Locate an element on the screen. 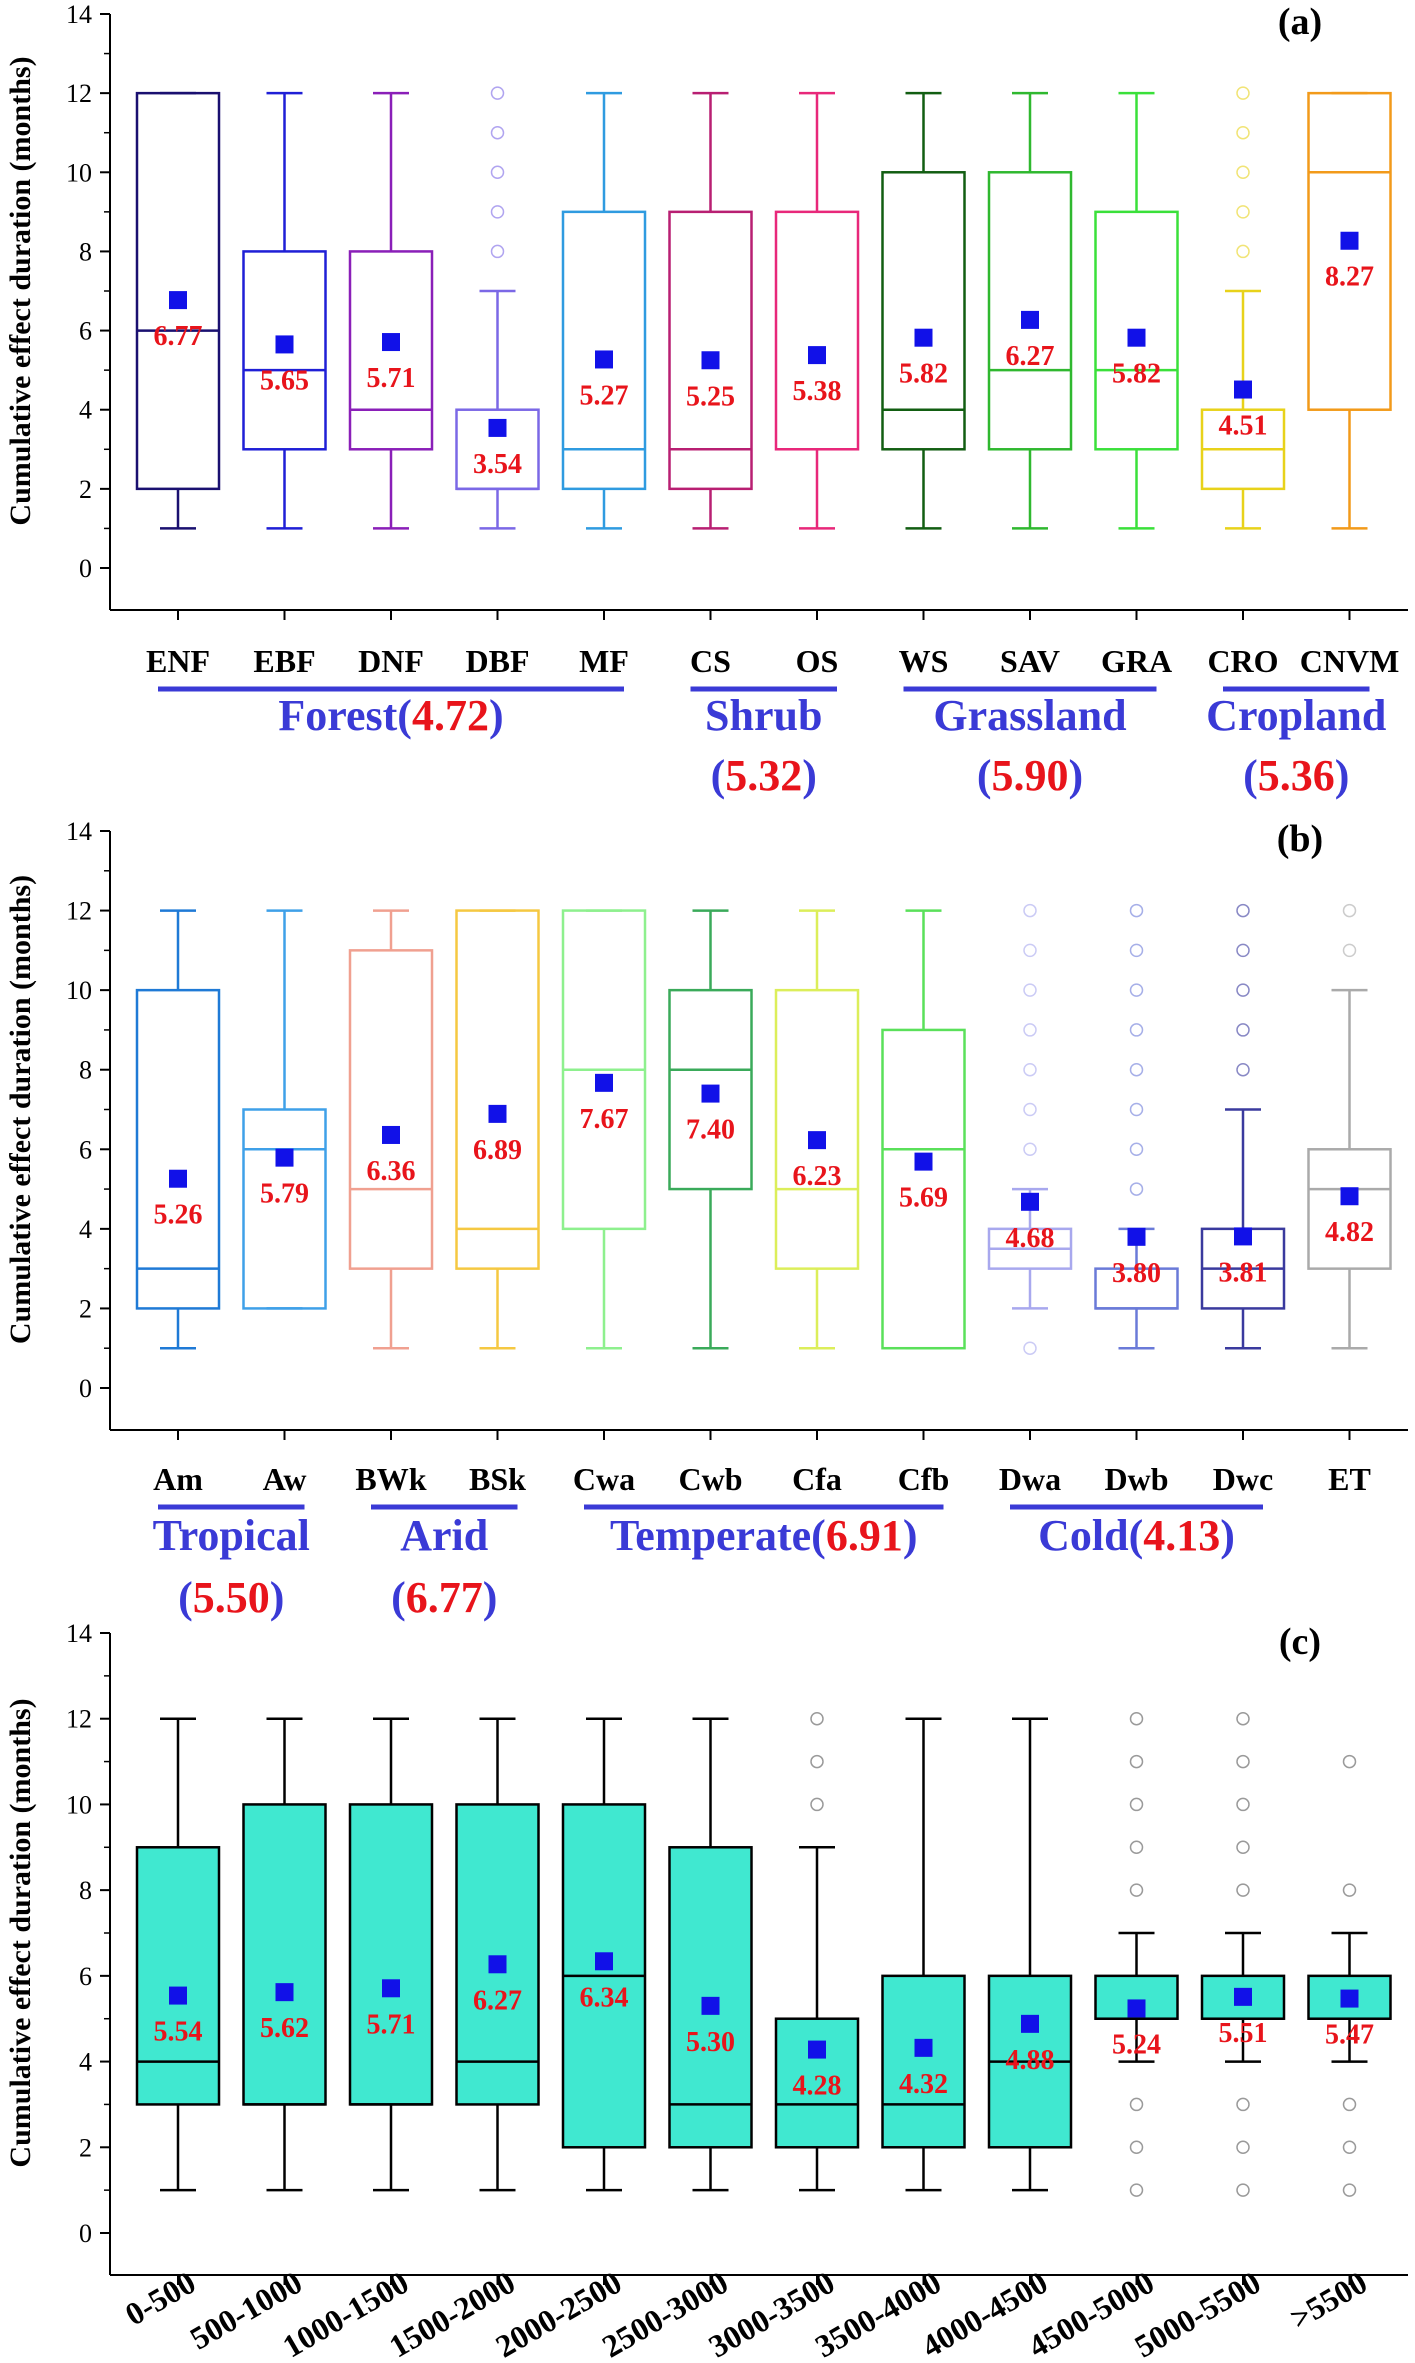 The image size is (1415, 2363). box-WS: 5.82 WS is located at coordinates (923, 385).